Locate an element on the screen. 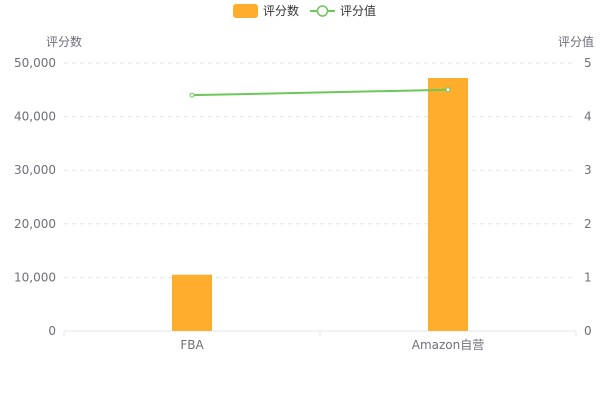 The width and height of the screenshot is (609, 400). y-right-tick-label: 4 is located at coordinates (588, 117).